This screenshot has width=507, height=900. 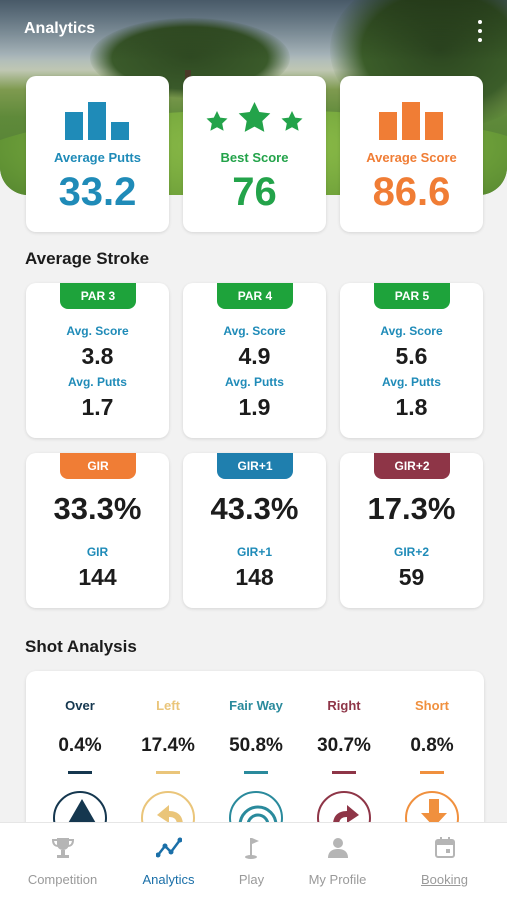 What do you see at coordinates (344, 745) in the screenshot?
I see `shot-percent: 30.7%` at bounding box center [344, 745].